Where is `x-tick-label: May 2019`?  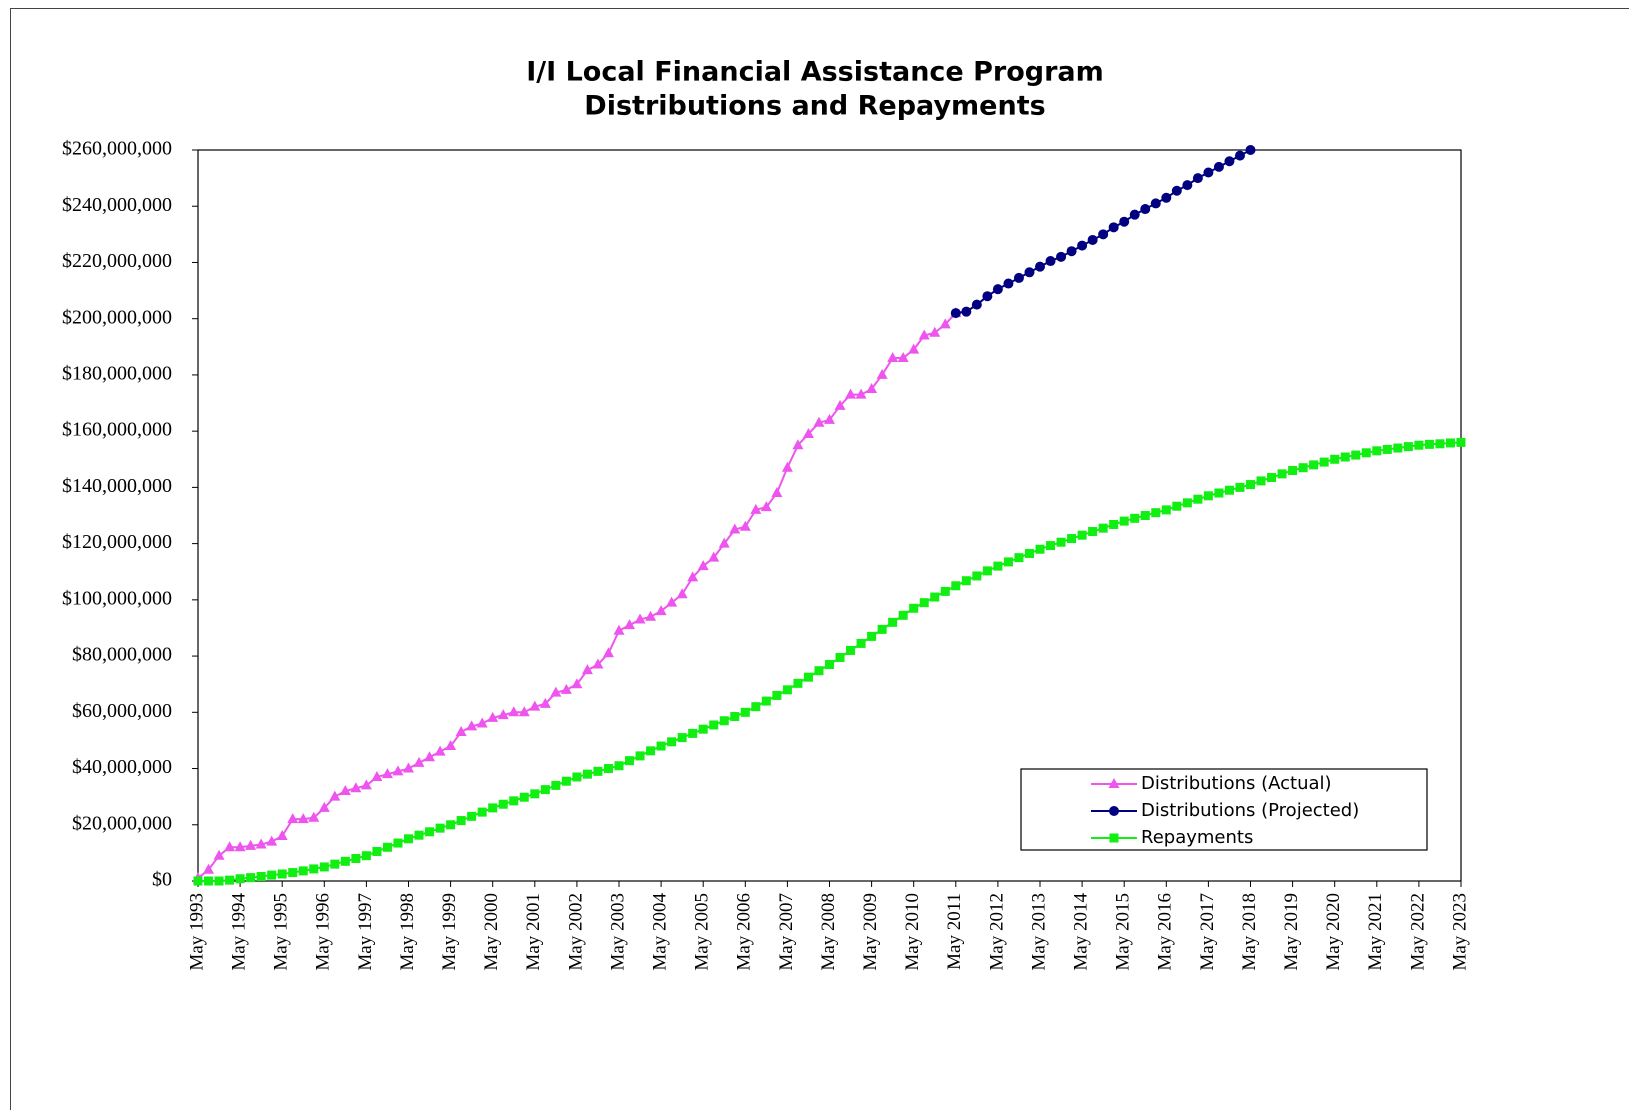 x-tick-label: May 2019 is located at coordinates (1291, 932).